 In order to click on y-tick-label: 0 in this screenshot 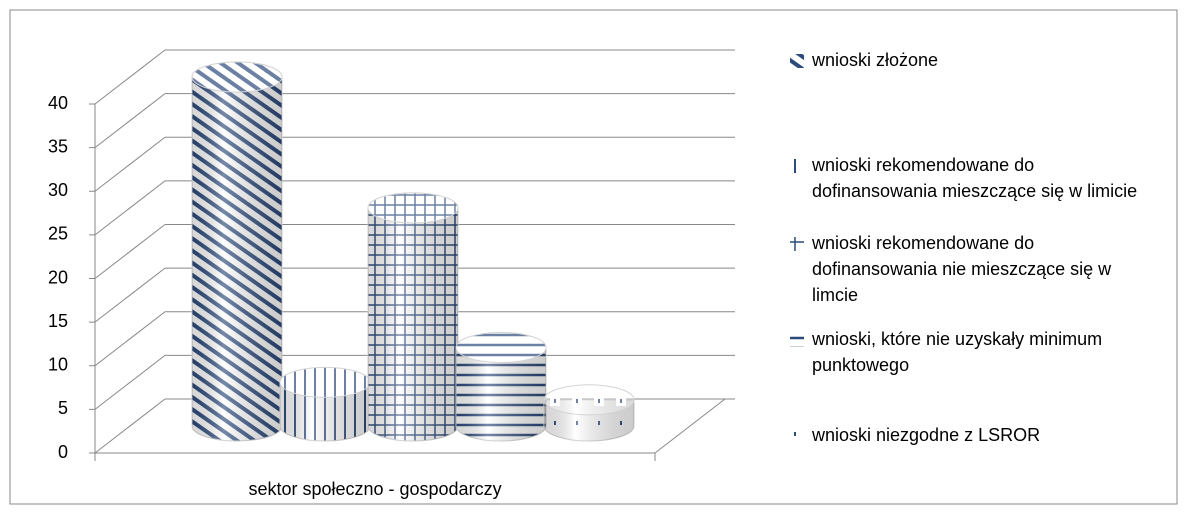, I will do `click(63, 452)`.